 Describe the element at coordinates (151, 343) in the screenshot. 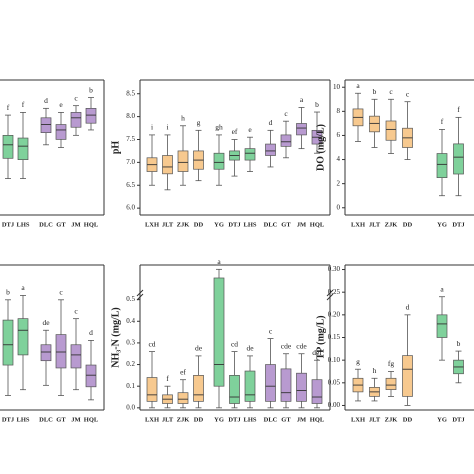

I see `letter: cd` at that location.